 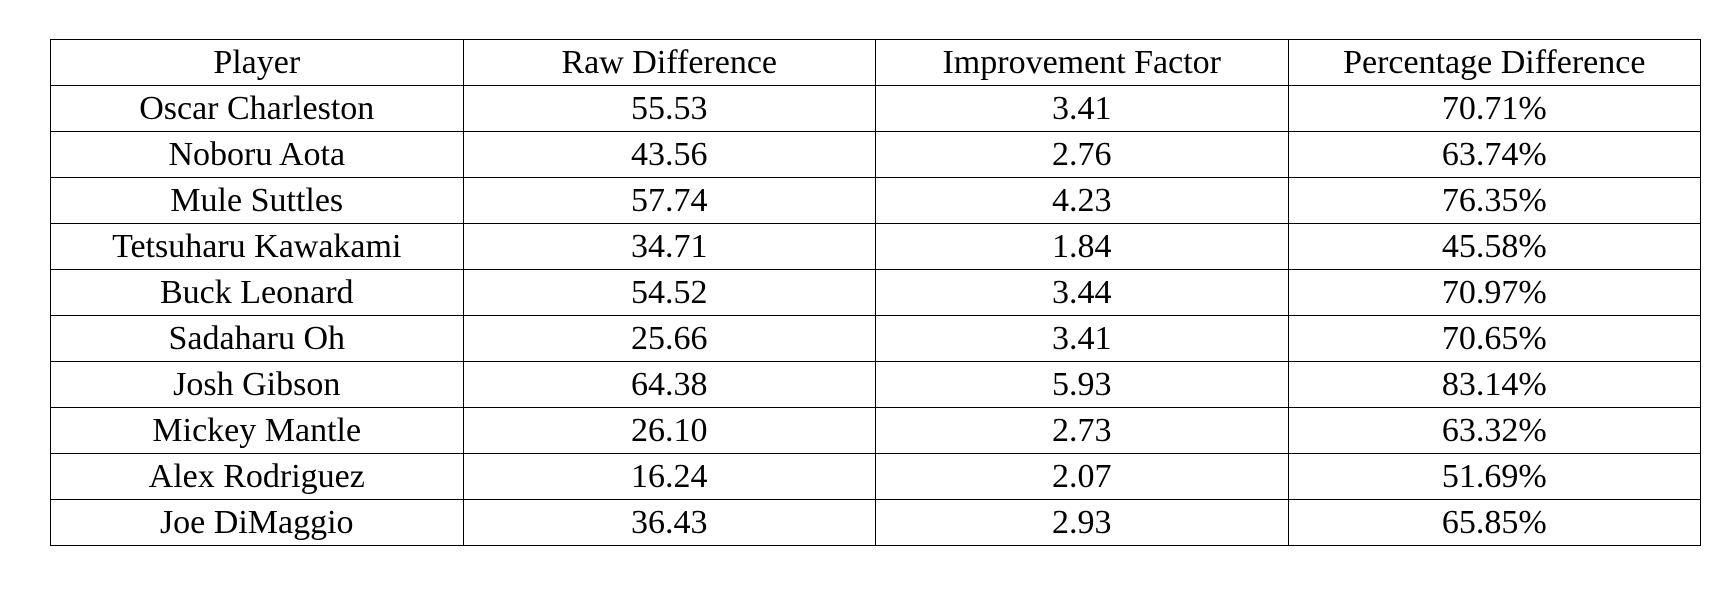 I want to click on table-row: Tetsuharu Kawakami 34.71 1.84 45.58%, so click(x=875, y=246).